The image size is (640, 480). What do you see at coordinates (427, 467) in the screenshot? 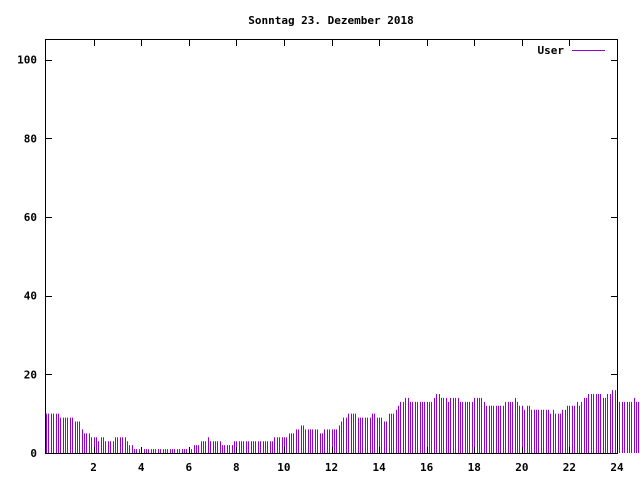
I see `x-tick-label: 16` at bounding box center [427, 467].